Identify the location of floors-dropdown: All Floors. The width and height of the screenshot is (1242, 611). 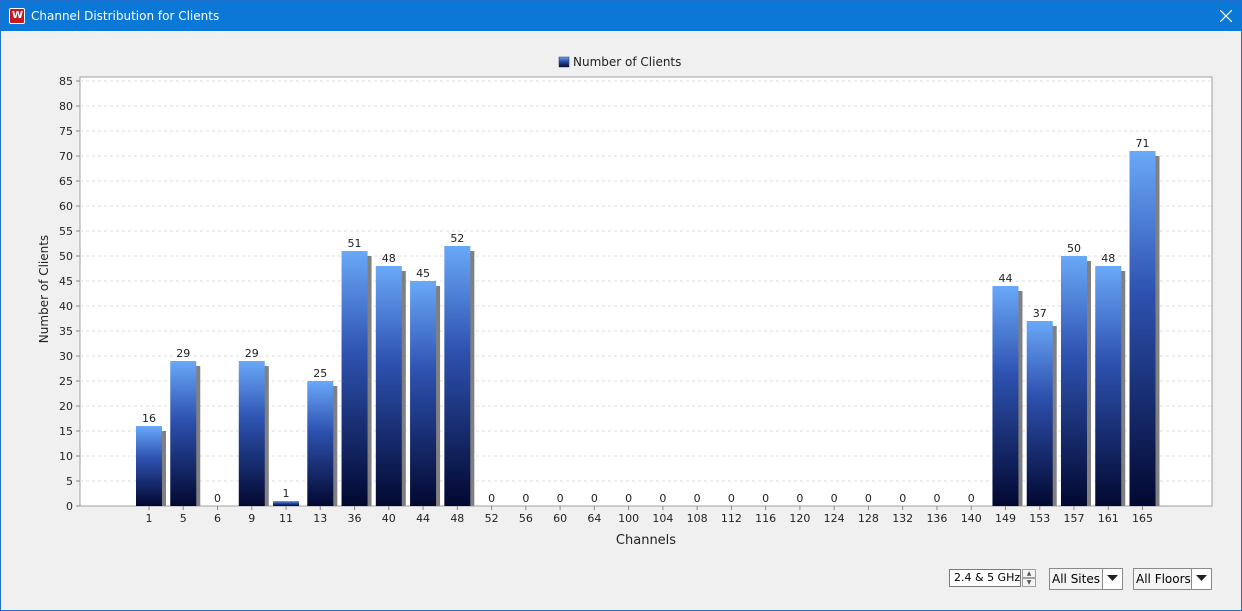
(1172, 579).